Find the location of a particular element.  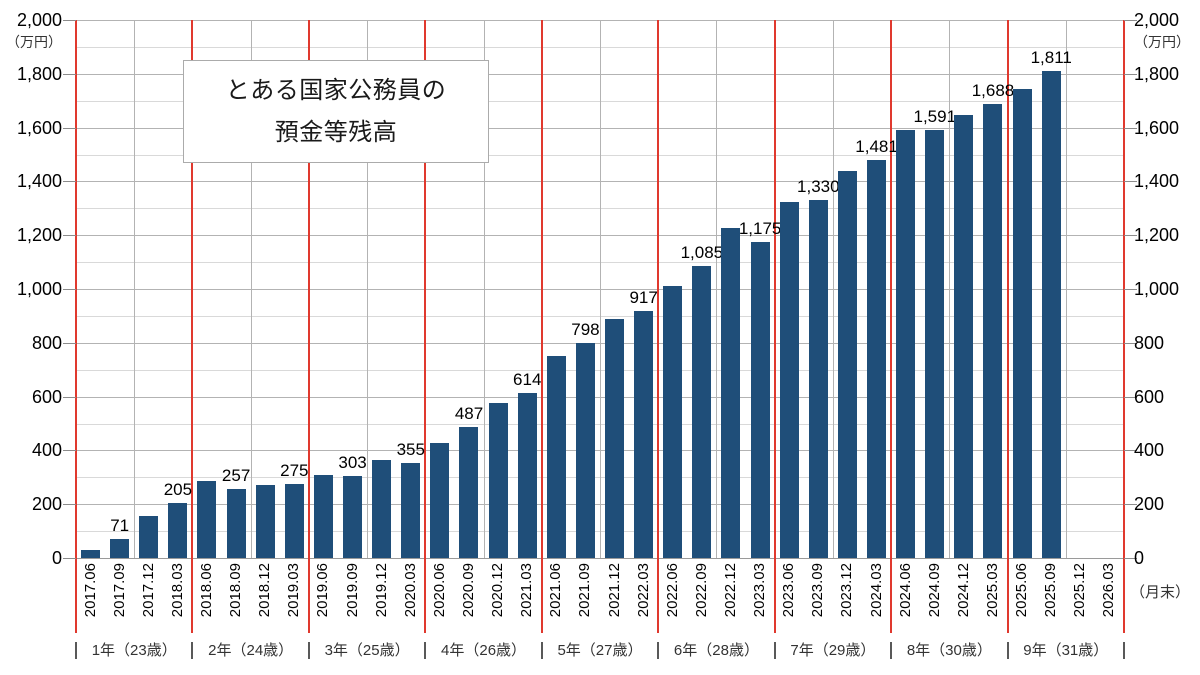

y-tick-label-right: 800 is located at coordinates (1149, 342).